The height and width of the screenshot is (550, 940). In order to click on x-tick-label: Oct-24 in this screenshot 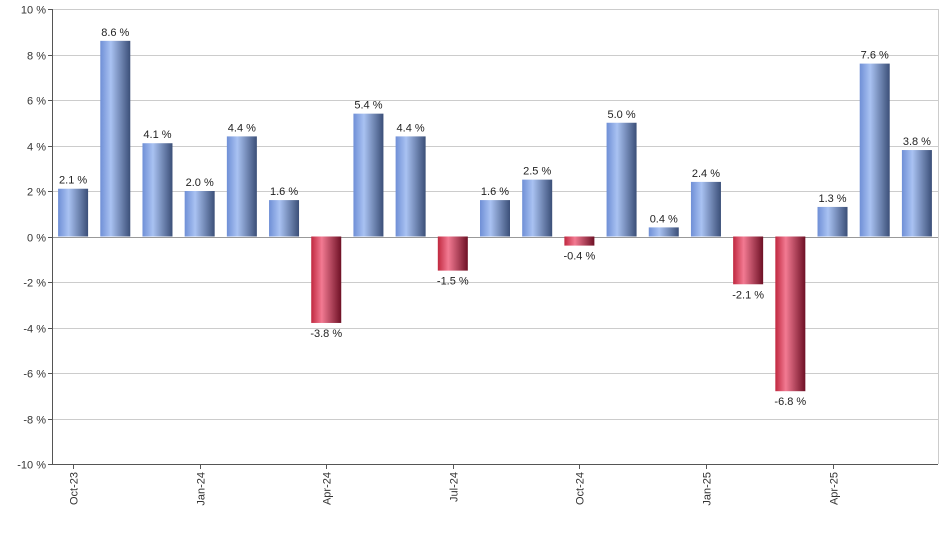, I will do `click(581, 488)`.